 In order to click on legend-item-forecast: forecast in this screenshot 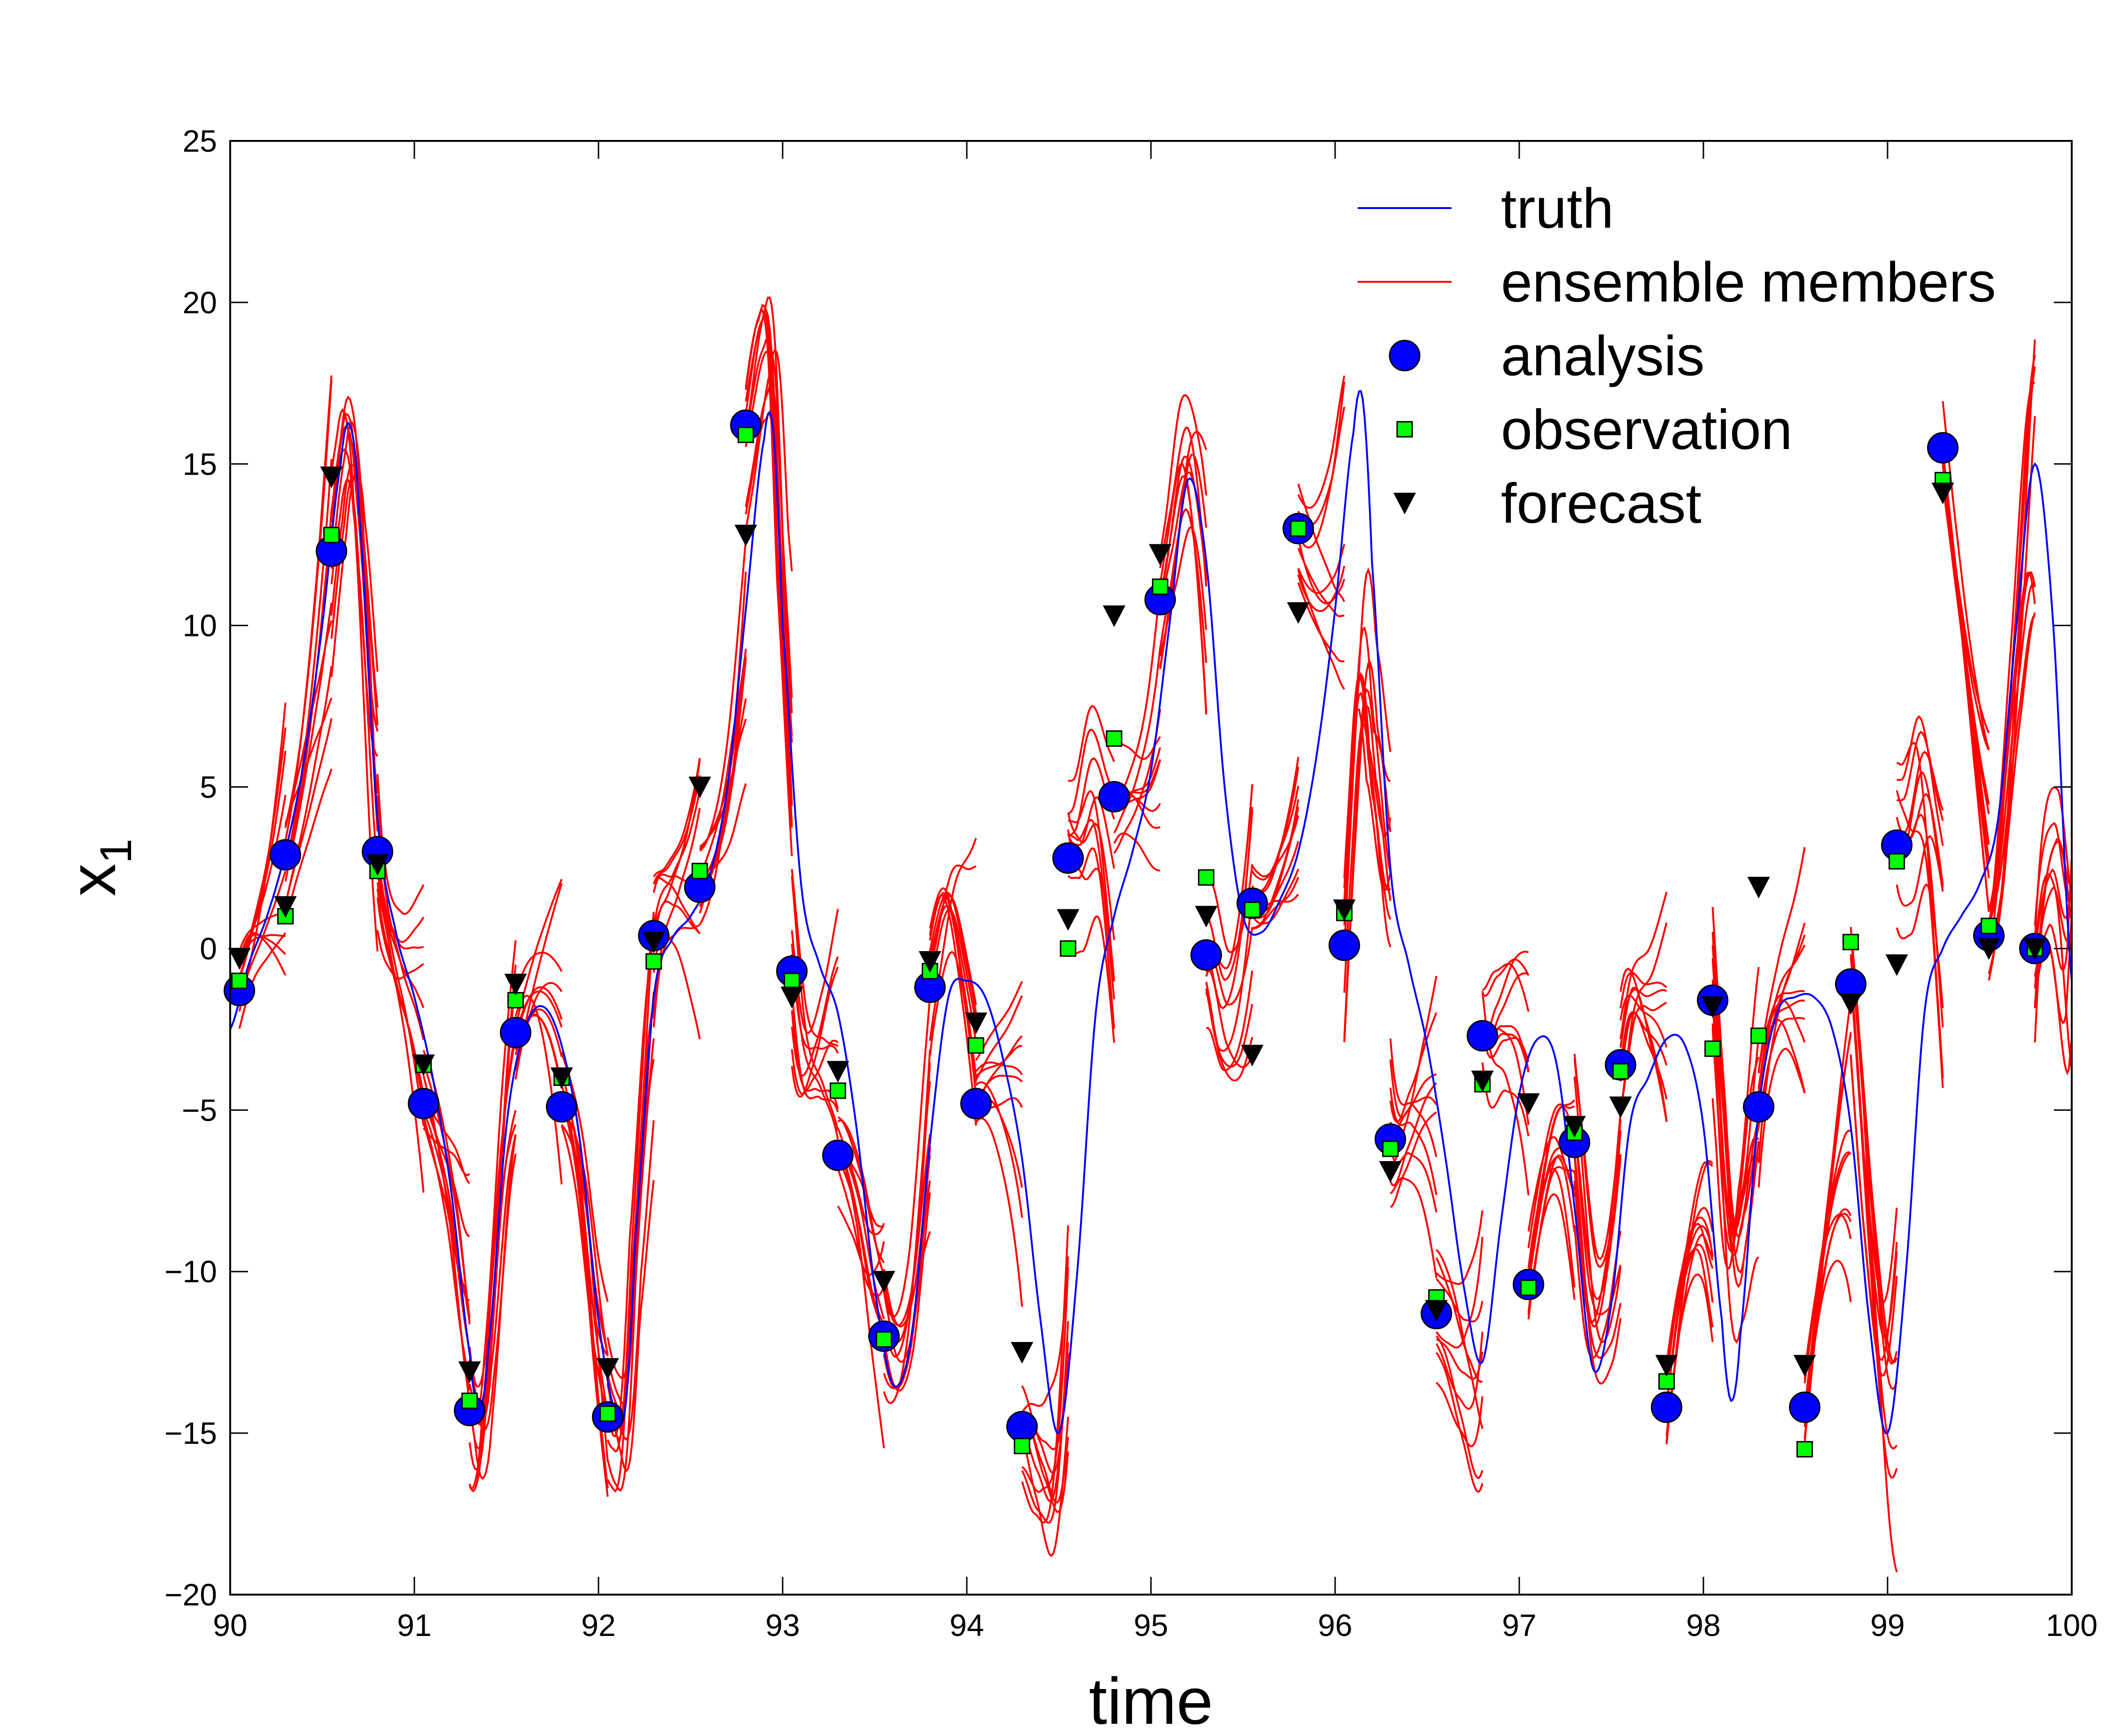, I will do `click(1547, 504)`.